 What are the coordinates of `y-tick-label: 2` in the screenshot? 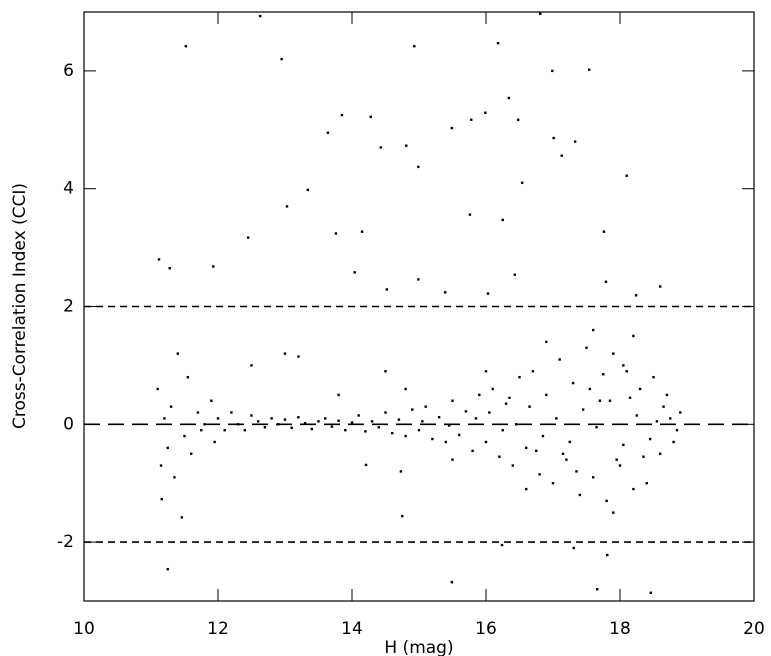 It's located at (68, 307).